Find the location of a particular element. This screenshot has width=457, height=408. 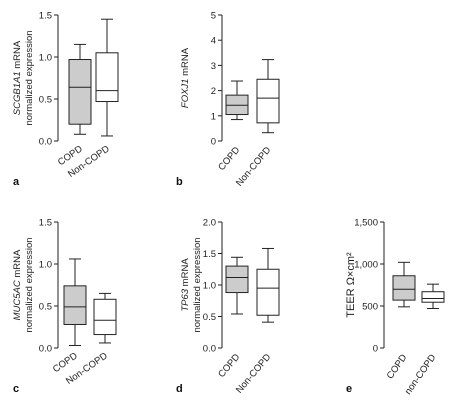

y-axis-label-suffix: TEER Ω×cm² is located at coordinates (351, 285).